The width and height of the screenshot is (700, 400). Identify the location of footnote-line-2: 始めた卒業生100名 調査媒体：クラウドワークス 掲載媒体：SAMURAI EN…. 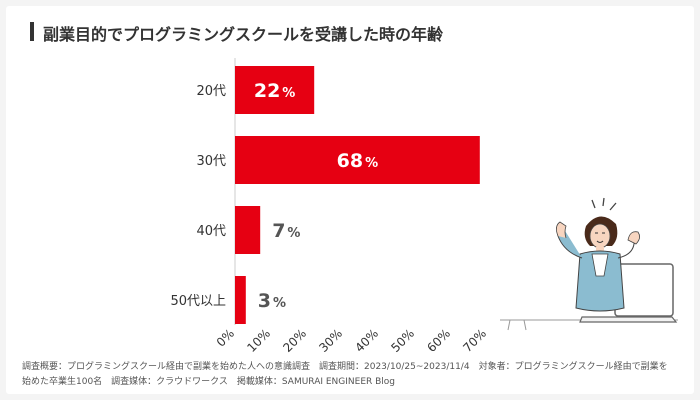
(209, 382).